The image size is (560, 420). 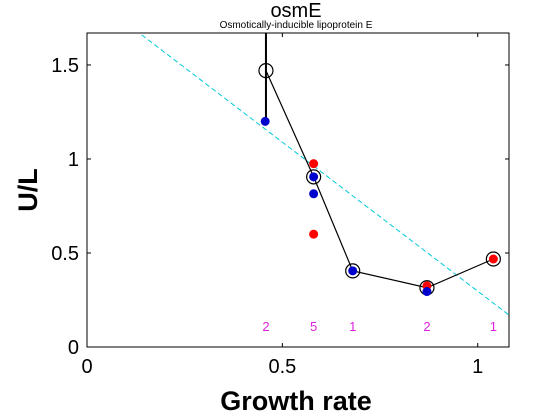 What do you see at coordinates (282, 367) in the screenshot?
I see `x-tick-label: 0.5` at bounding box center [282, 367].